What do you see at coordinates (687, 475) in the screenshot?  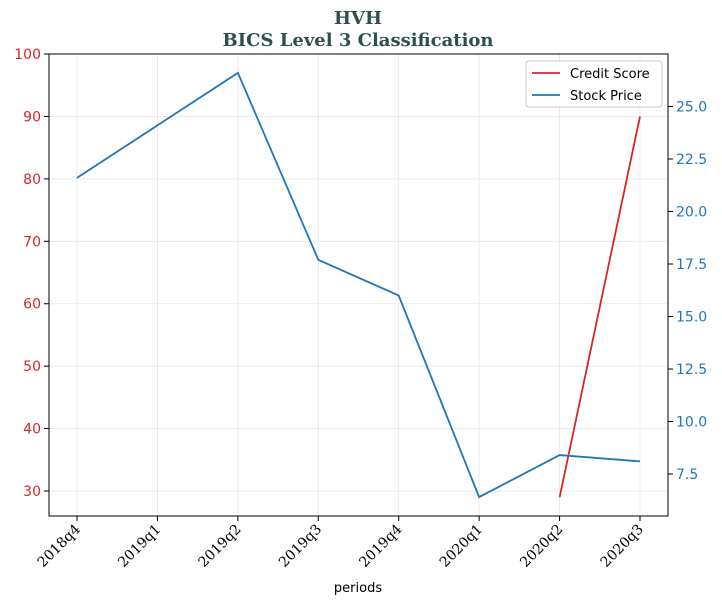 I see `right-tick-label: 7.5` at bounding box center [687, 475].